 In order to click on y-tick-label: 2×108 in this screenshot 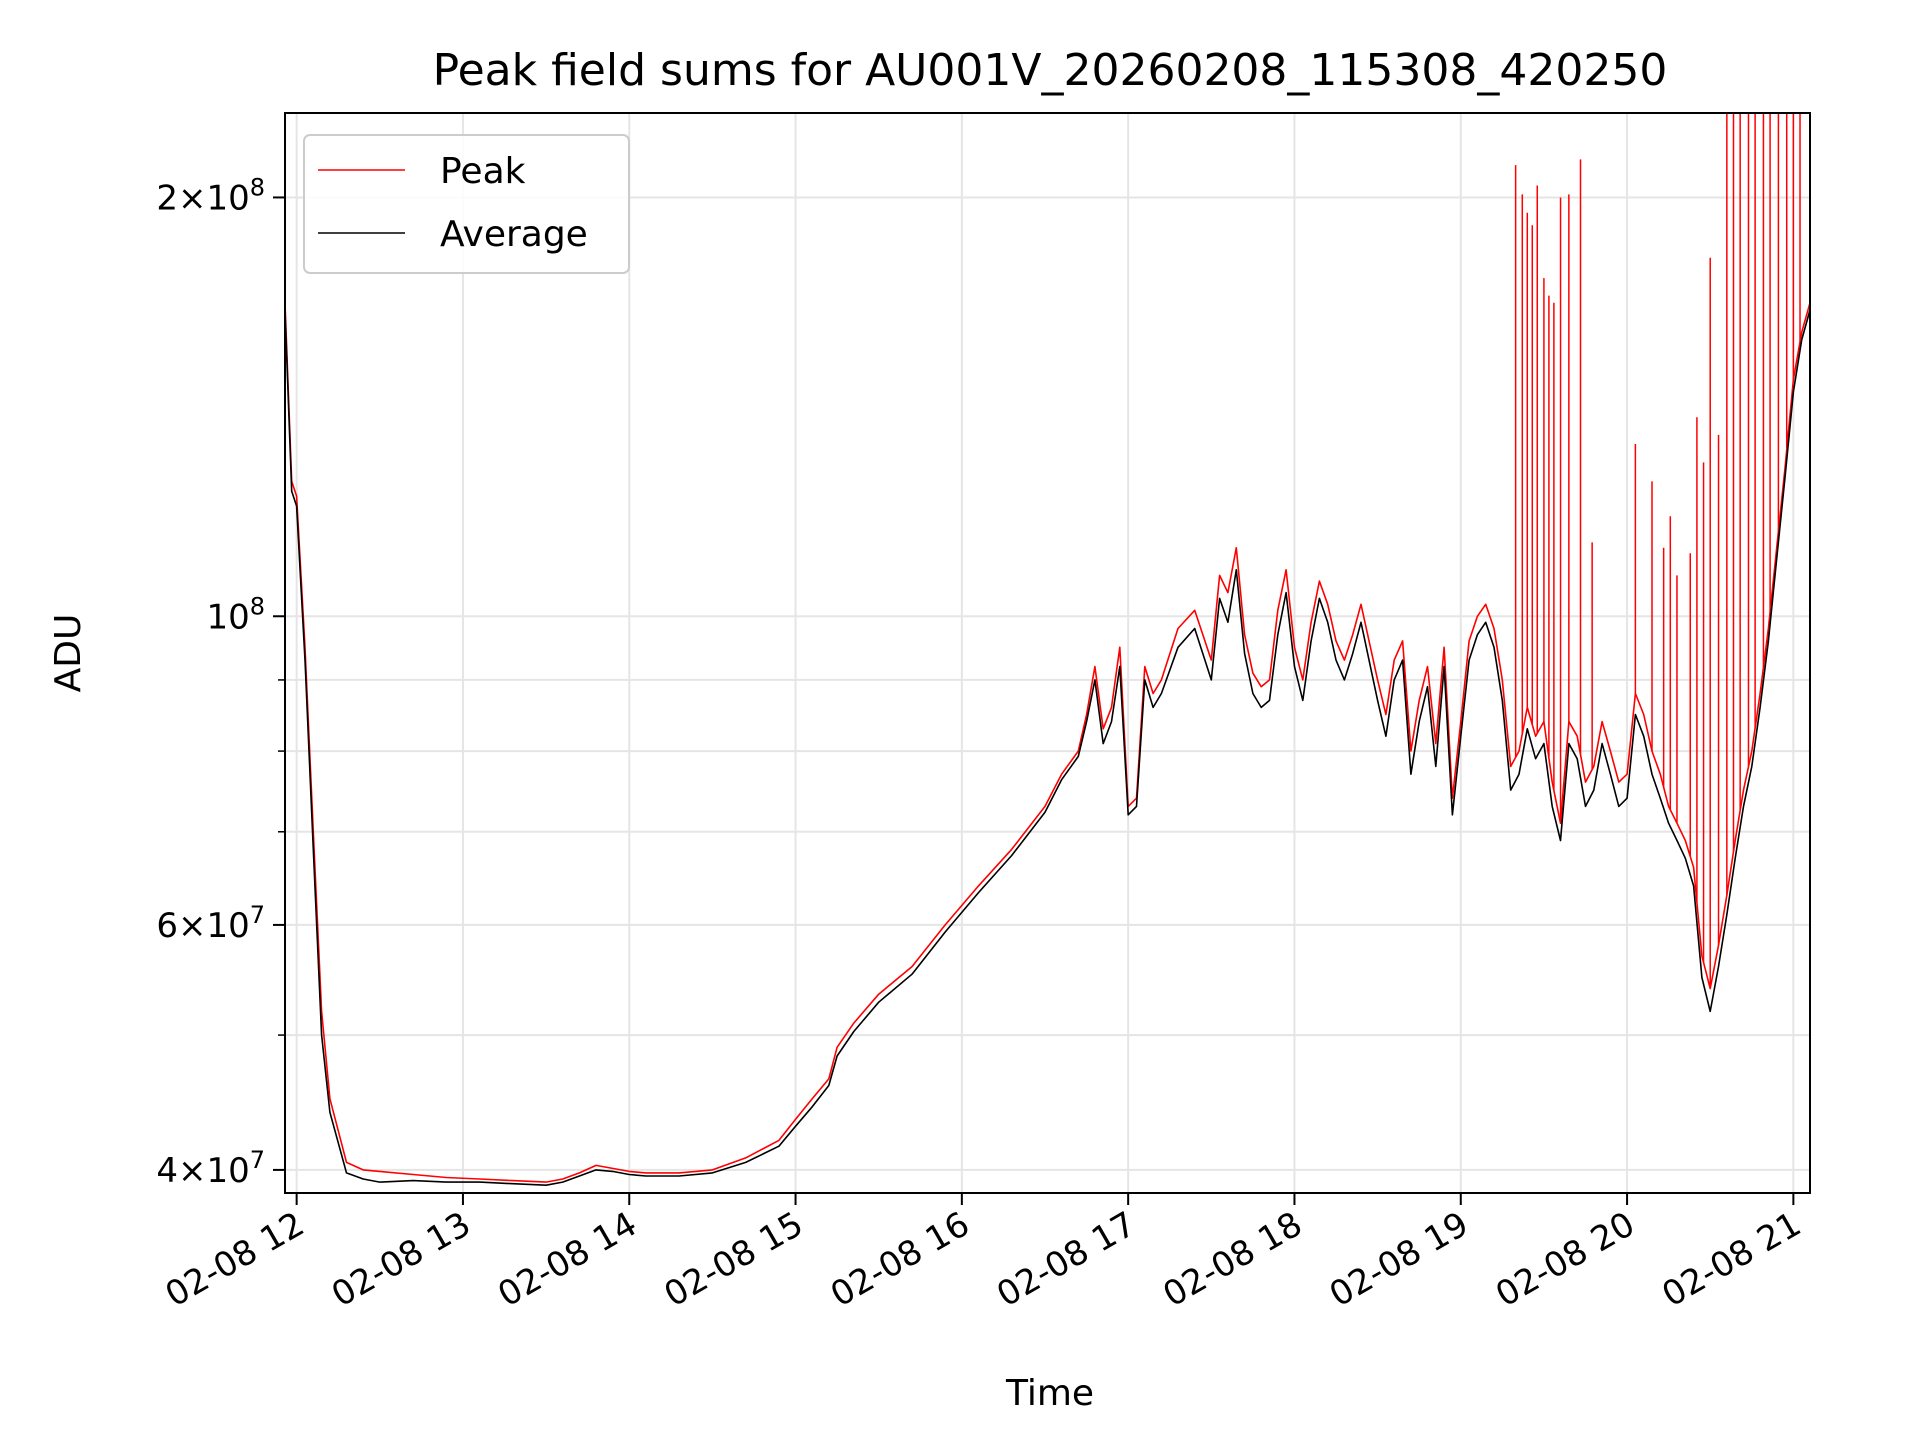, I will do `click(210, 195)`.